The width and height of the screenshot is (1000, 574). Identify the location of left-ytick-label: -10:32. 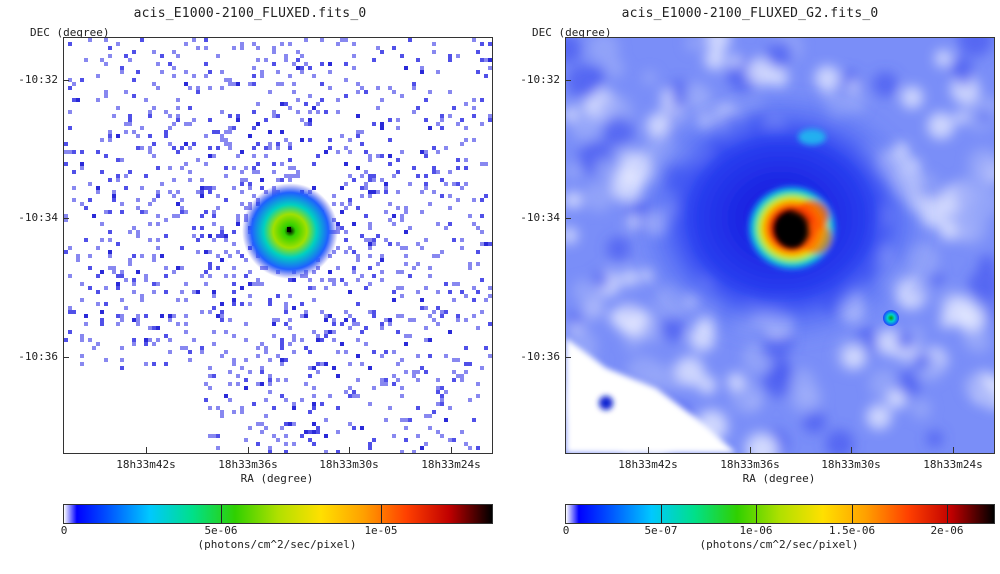
(38, 79).